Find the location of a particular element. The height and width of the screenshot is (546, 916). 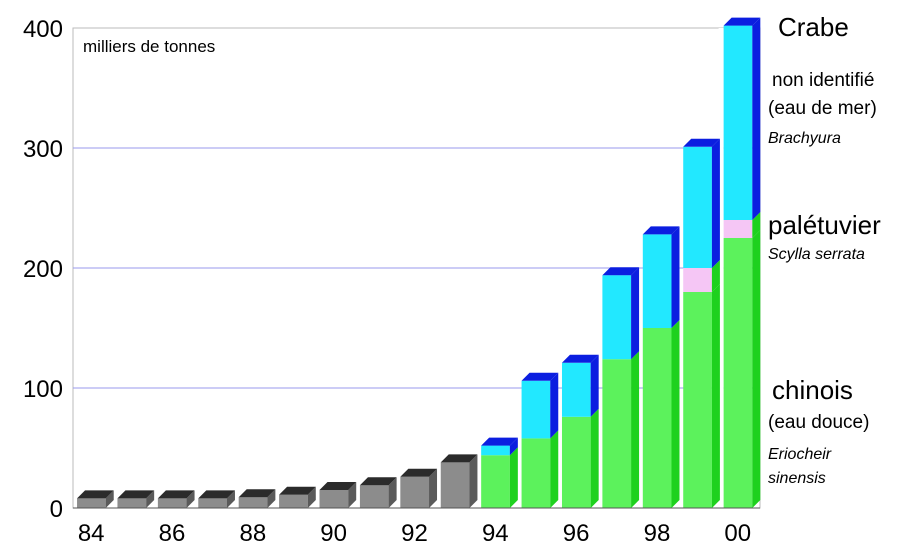

x-tick-label-86: 86 is located at coordinates (172, 533).